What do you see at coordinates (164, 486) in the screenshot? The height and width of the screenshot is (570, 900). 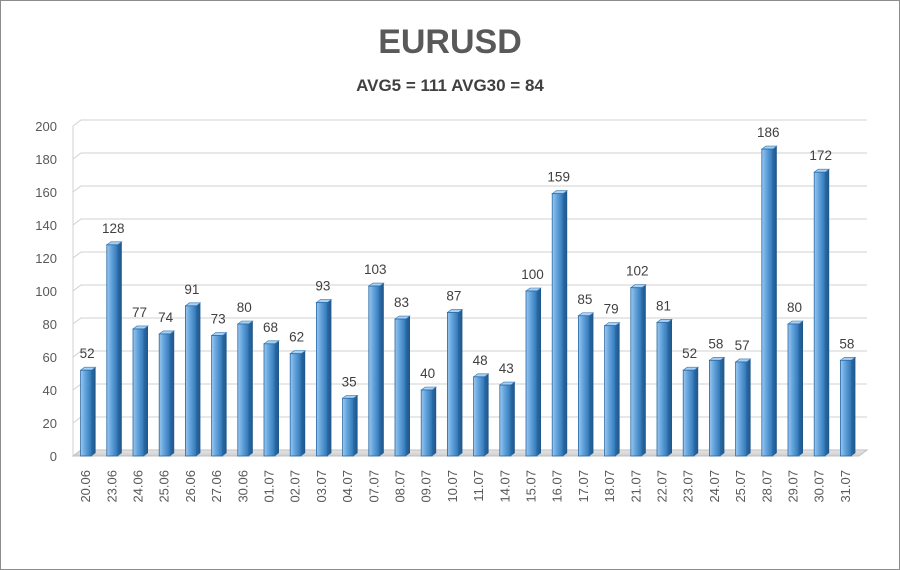 I see `x-tick-label: 25.06` at bounding box center [164, 486].